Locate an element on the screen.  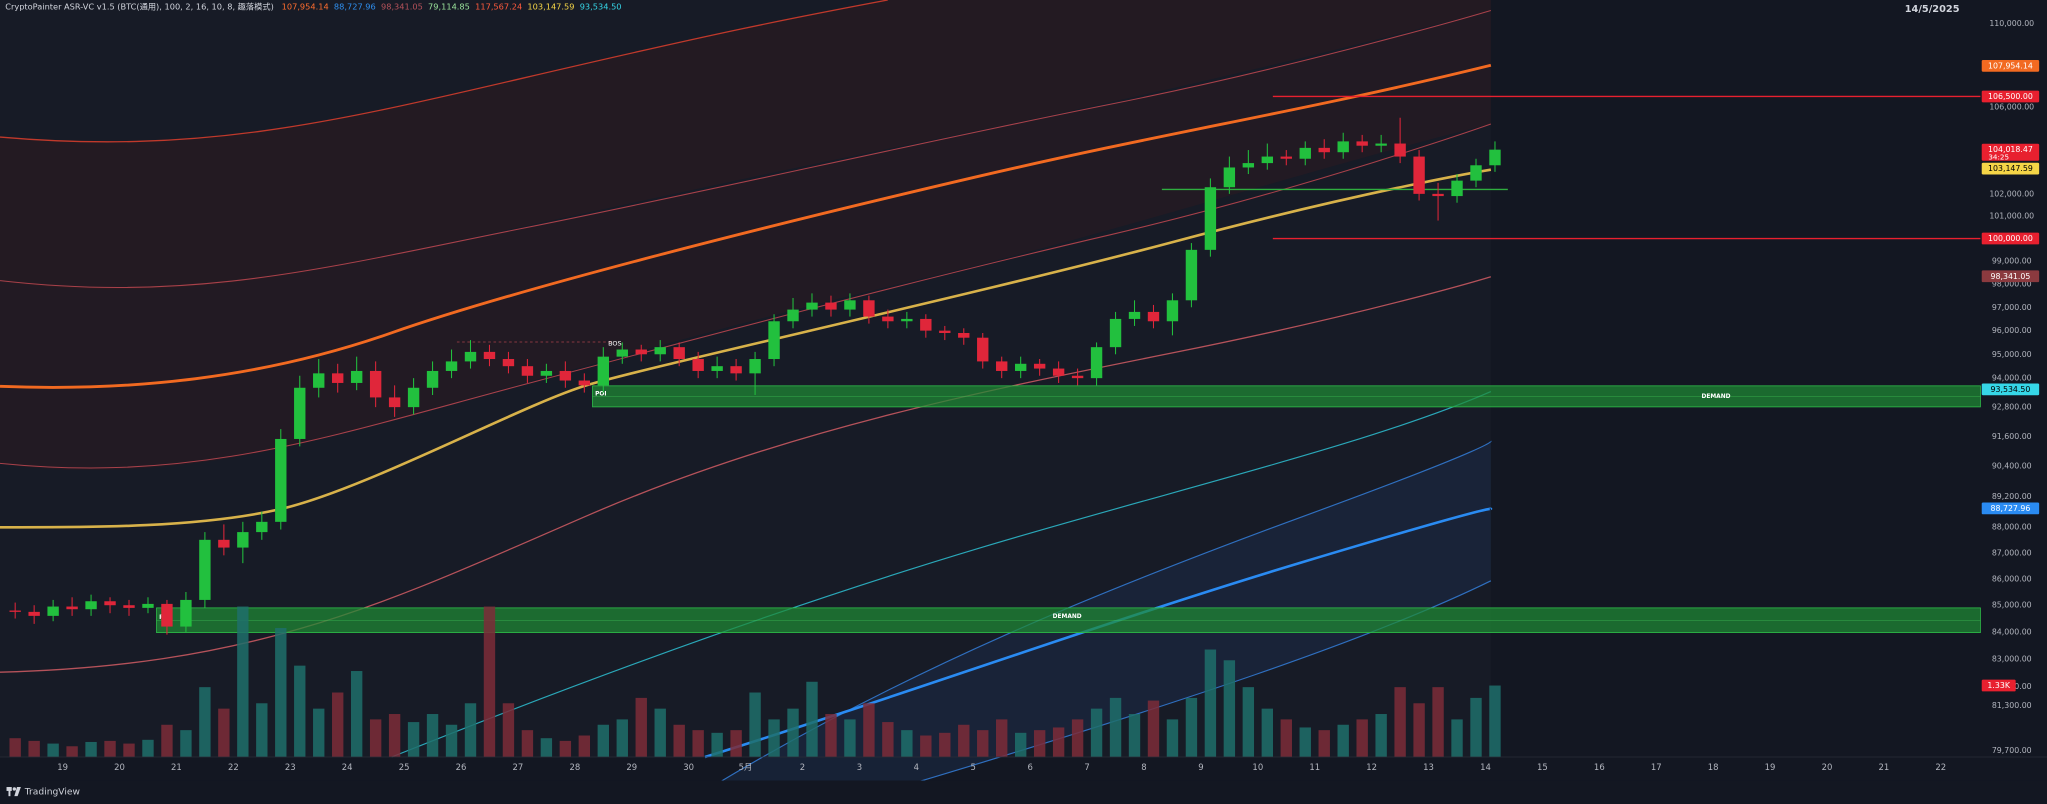
price-tag-label: 106,500.00 is located at coordinates (2010, 96).